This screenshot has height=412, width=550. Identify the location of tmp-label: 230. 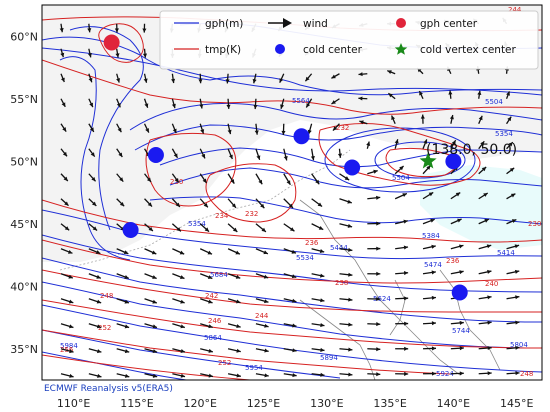
(534, 224).